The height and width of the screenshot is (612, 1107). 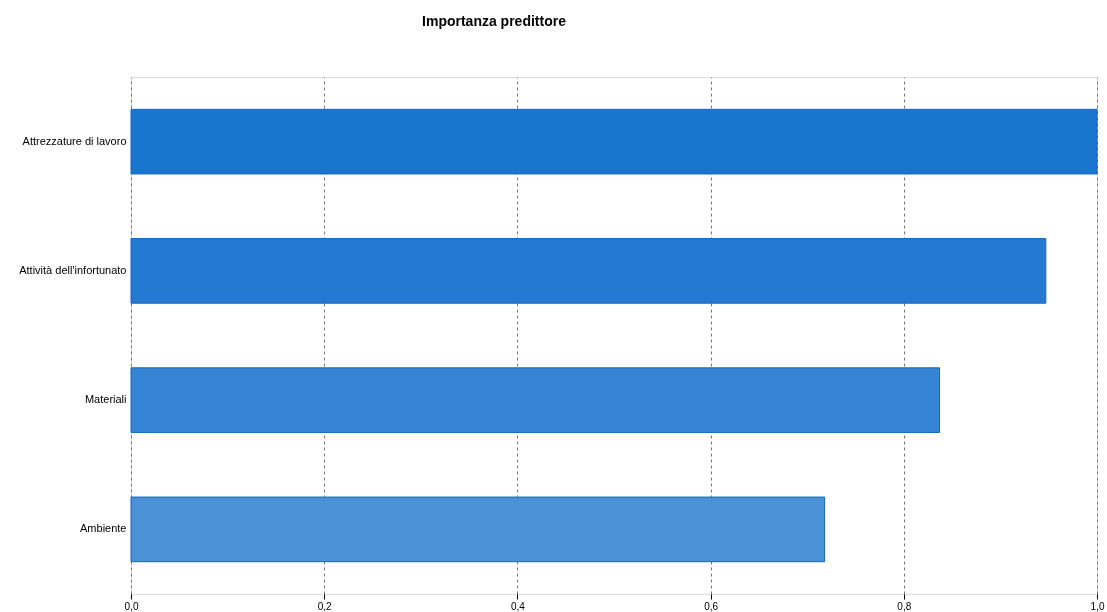 I want to click on x-tick-label: 0,4, so click(x=518, y=606).